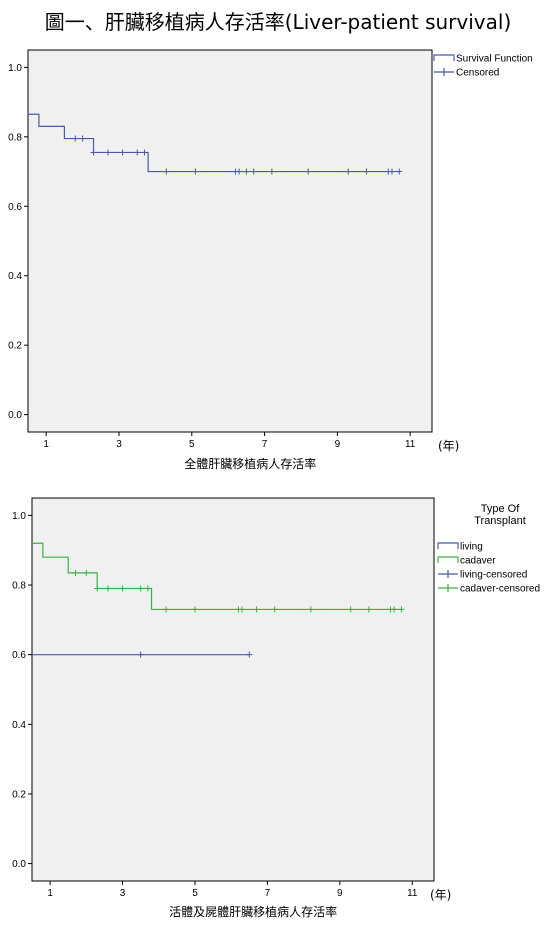 This screenshot has width=556, height=929. I want to click on legend-title: Transplant, so click(500, 521).